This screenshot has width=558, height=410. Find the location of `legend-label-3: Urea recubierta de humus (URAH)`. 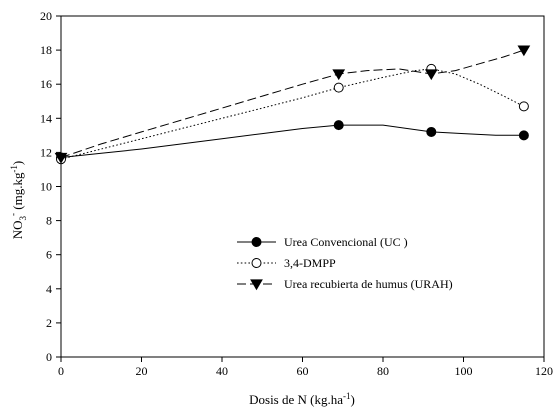

legend-label-3: Urea recubierta de humus (URAH) is located at coordinates (368, 284).